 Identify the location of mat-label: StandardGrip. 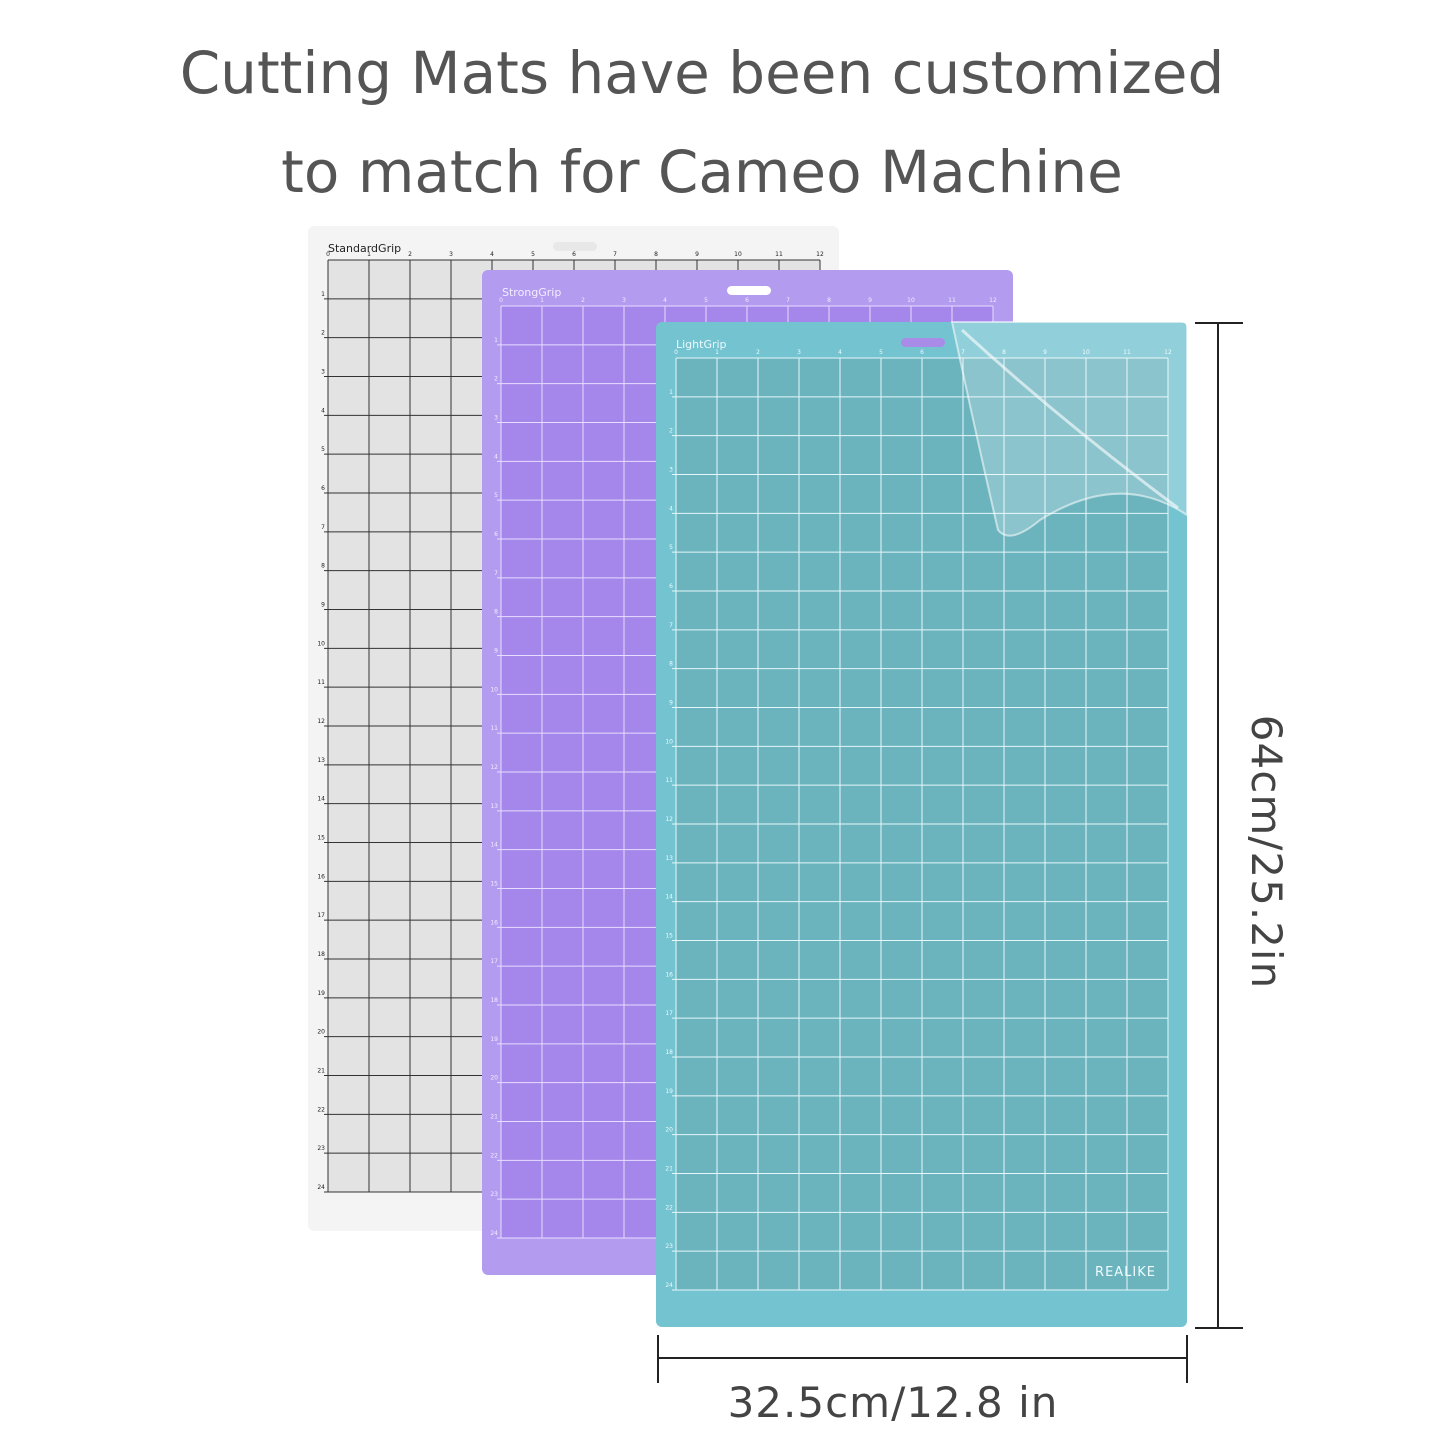
(364, 248).